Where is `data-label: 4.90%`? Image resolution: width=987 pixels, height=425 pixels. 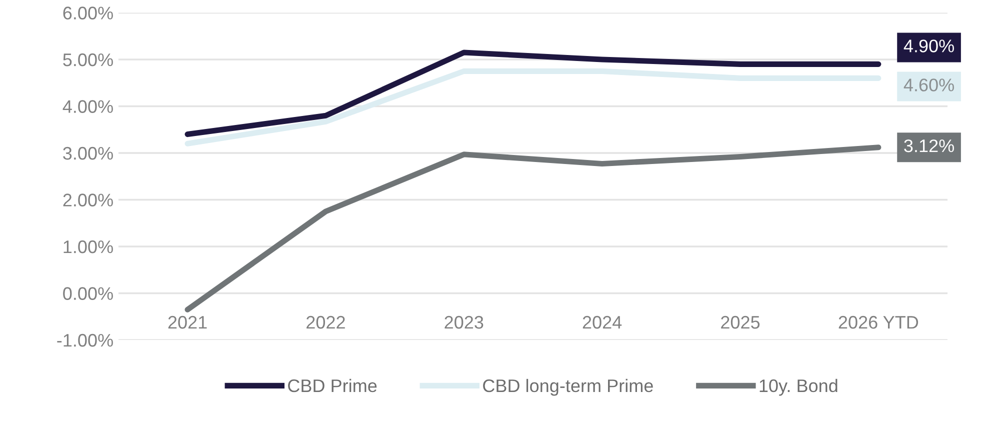 data-label: 4.90% is located at coordinates (929, 46).